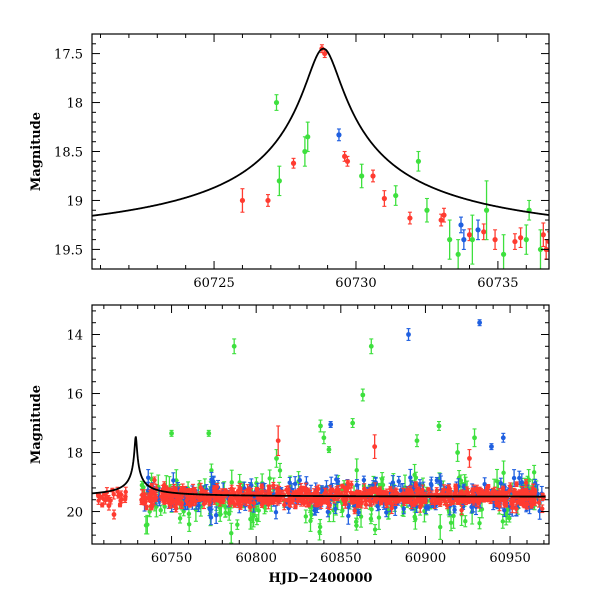 This screenshot has height=605, width=600. Describe the element at coordinates (68, 250) in the screenshot. I see `y-tick-label: 19.5` at that location.